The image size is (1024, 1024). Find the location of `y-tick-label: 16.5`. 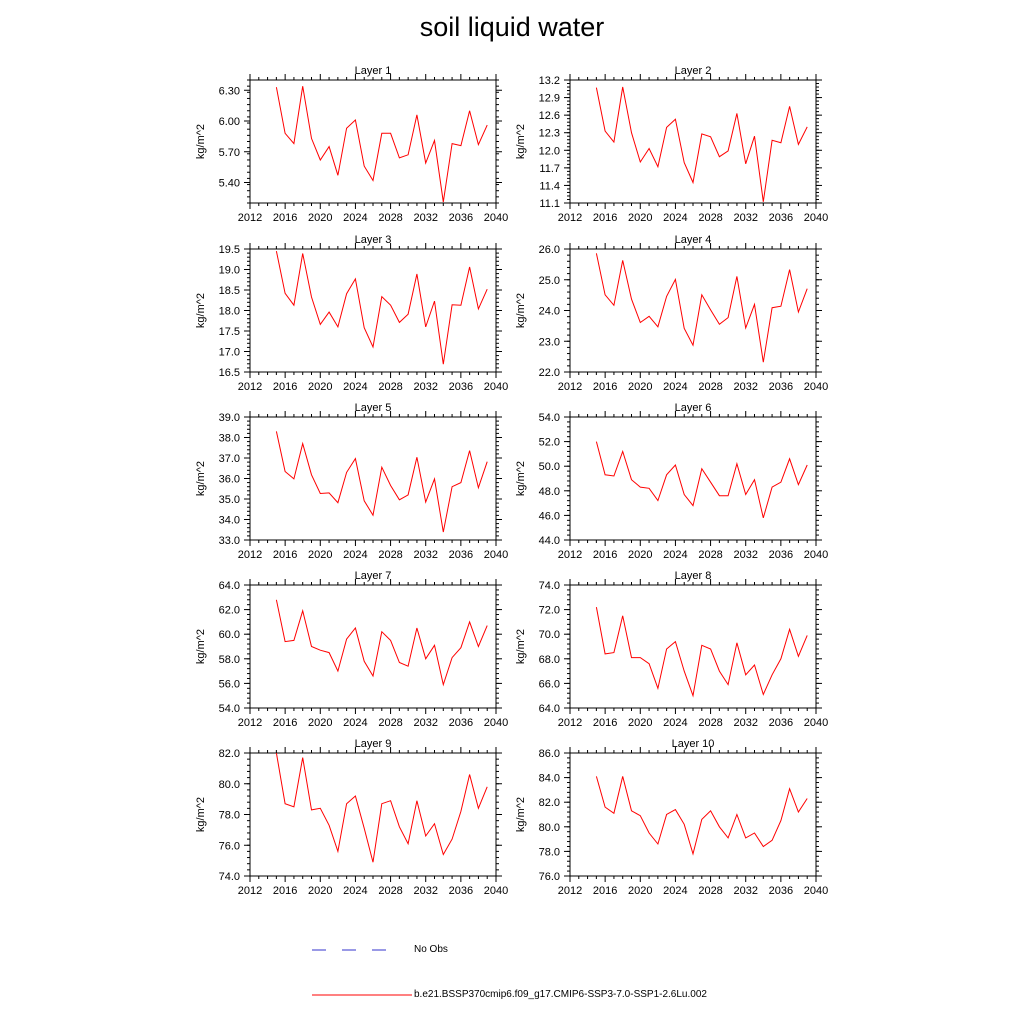

y-tick-label: 16.5 is located at coordinates (229, 373).